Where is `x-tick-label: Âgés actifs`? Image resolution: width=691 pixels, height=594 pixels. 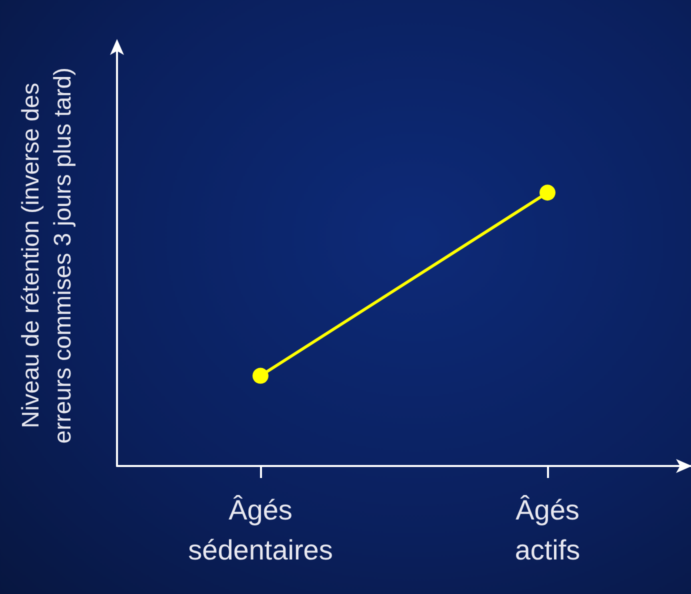 x-tick-label: Âgés actifs is located at coordinates (547, 530).